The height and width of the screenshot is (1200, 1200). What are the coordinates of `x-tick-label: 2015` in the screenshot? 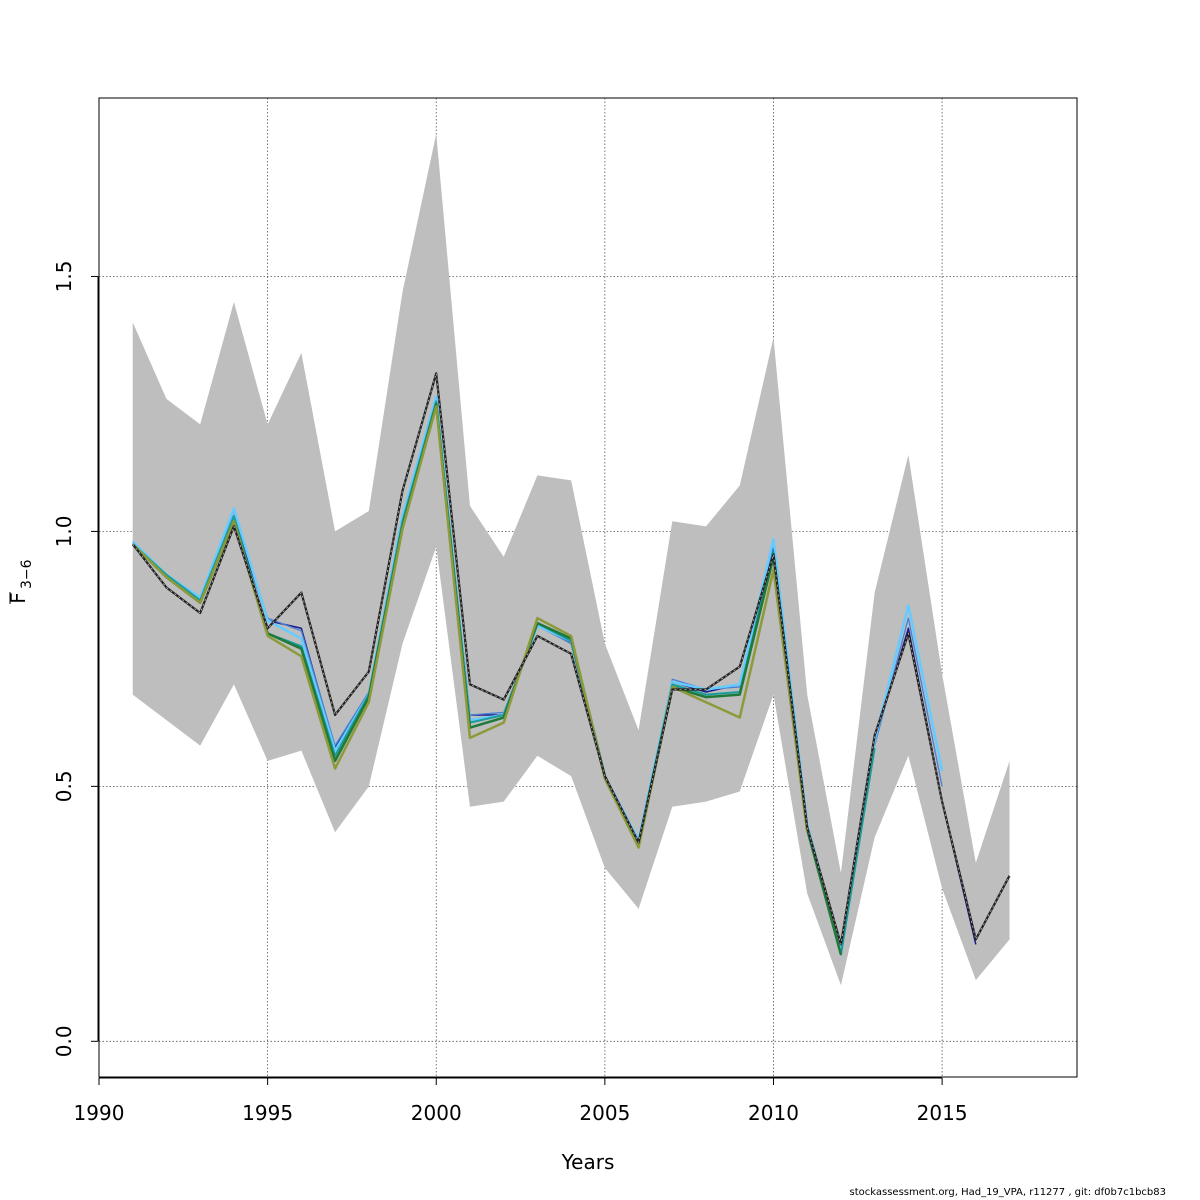 It's located at (942, 1113).